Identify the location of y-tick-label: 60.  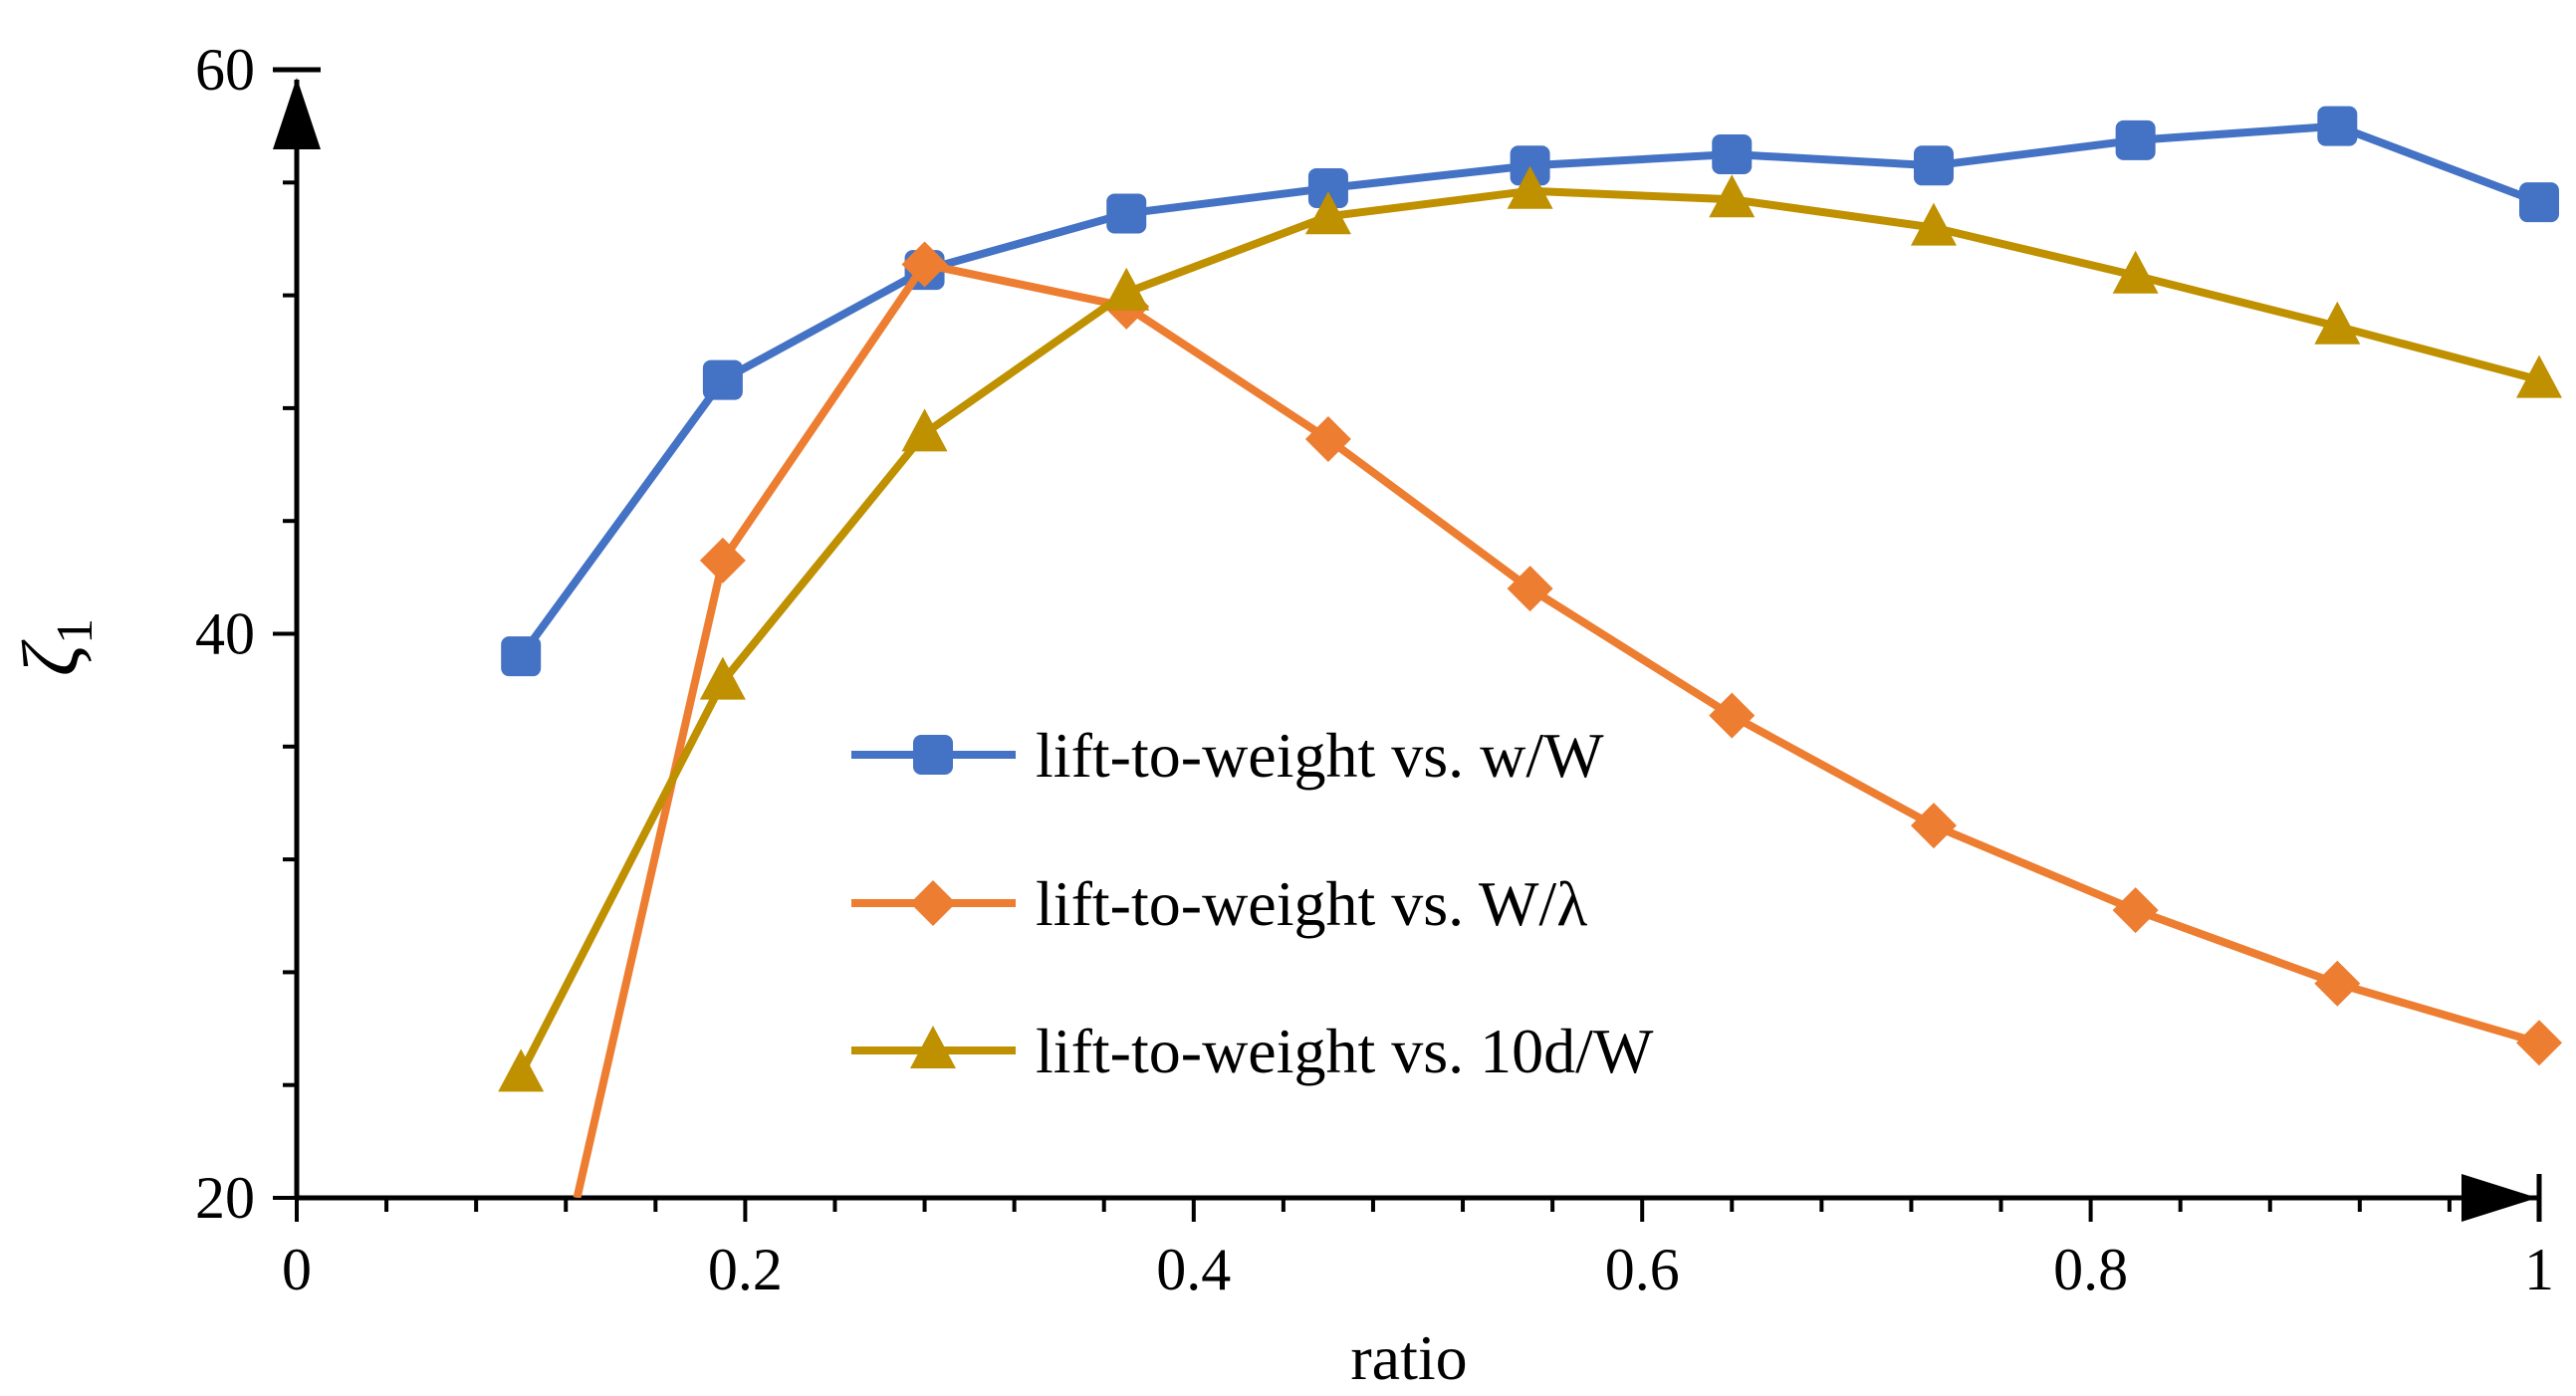
(225, 70).